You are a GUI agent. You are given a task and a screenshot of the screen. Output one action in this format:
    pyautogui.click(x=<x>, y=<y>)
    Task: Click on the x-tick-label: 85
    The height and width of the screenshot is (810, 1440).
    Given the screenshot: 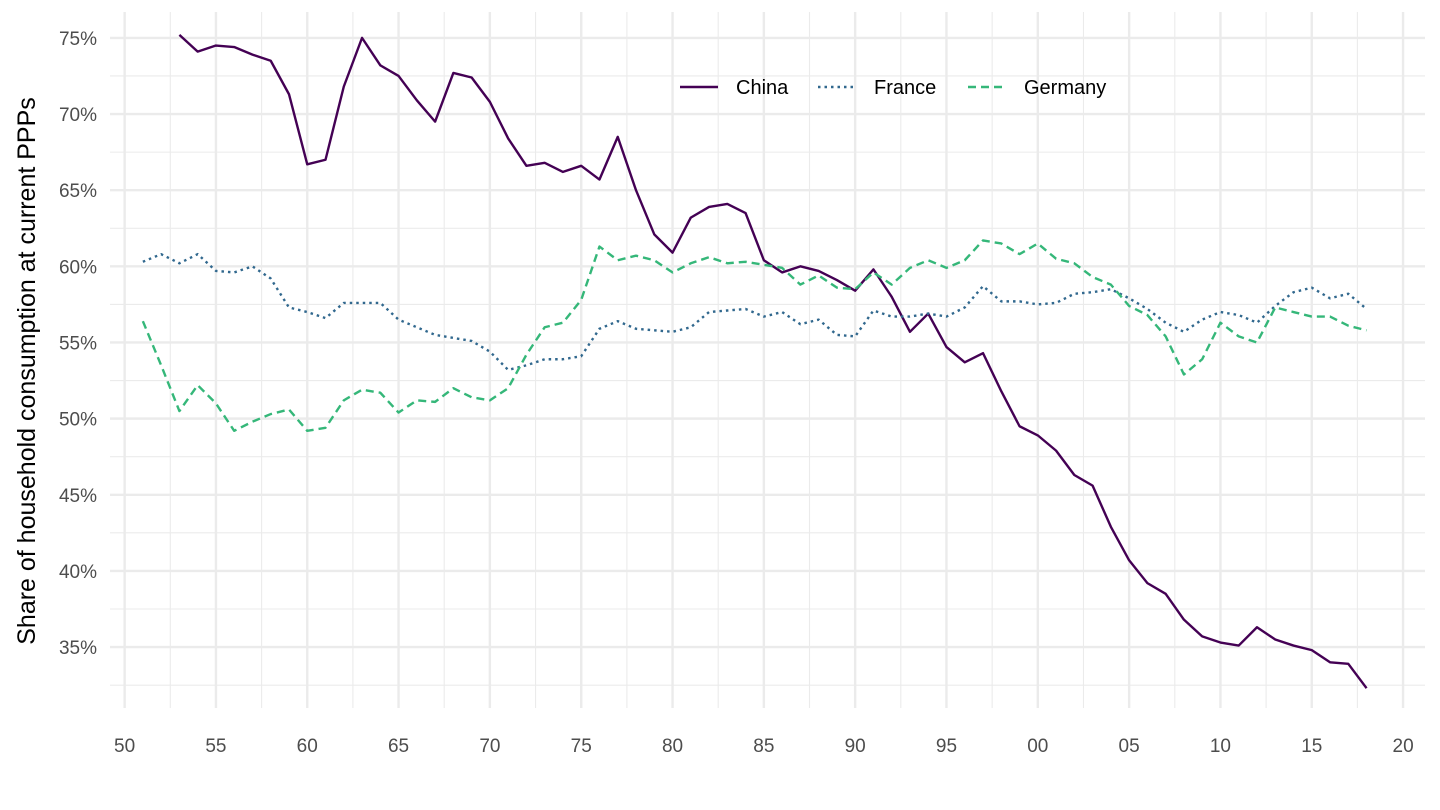 What is the action you would take?
    pyautogui.click(x=763, y=746)
    